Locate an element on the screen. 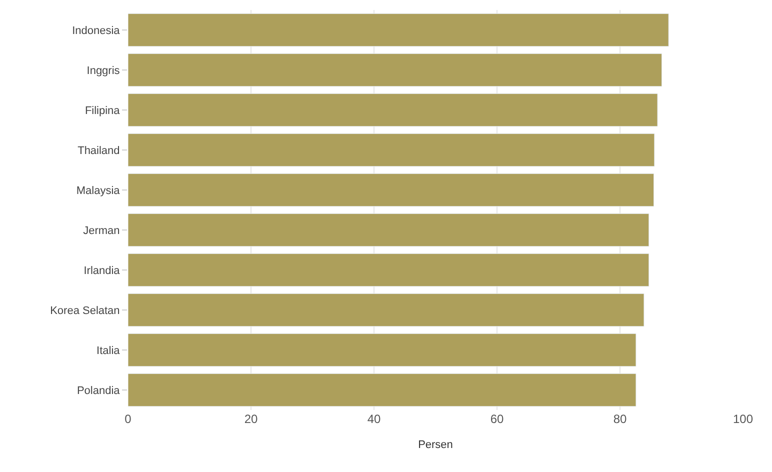 Image resolution: width=772 pixels, height=472 pixels. x-tick-label: 100 is located at coordinates (743, 419).